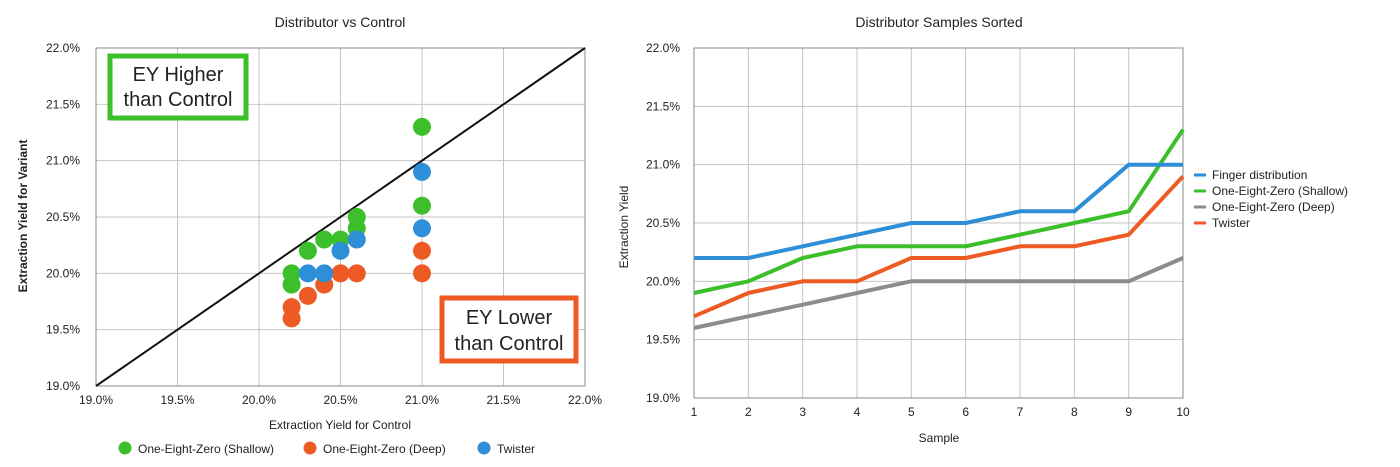 The width and height of the screenshot is (1400, 467). What do you see at coordinates (340, 425) in the screenshot?
I see `scatter-x-axis-label: Extraction Yield for Control` at bounding box center [340, 425].